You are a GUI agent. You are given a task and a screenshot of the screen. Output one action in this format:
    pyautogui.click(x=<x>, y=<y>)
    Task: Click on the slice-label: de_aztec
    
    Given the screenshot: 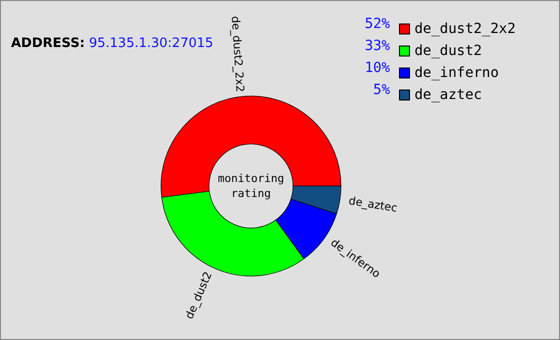 What is the action you would take?
    pyautogui.click(x=373, y=204)
    